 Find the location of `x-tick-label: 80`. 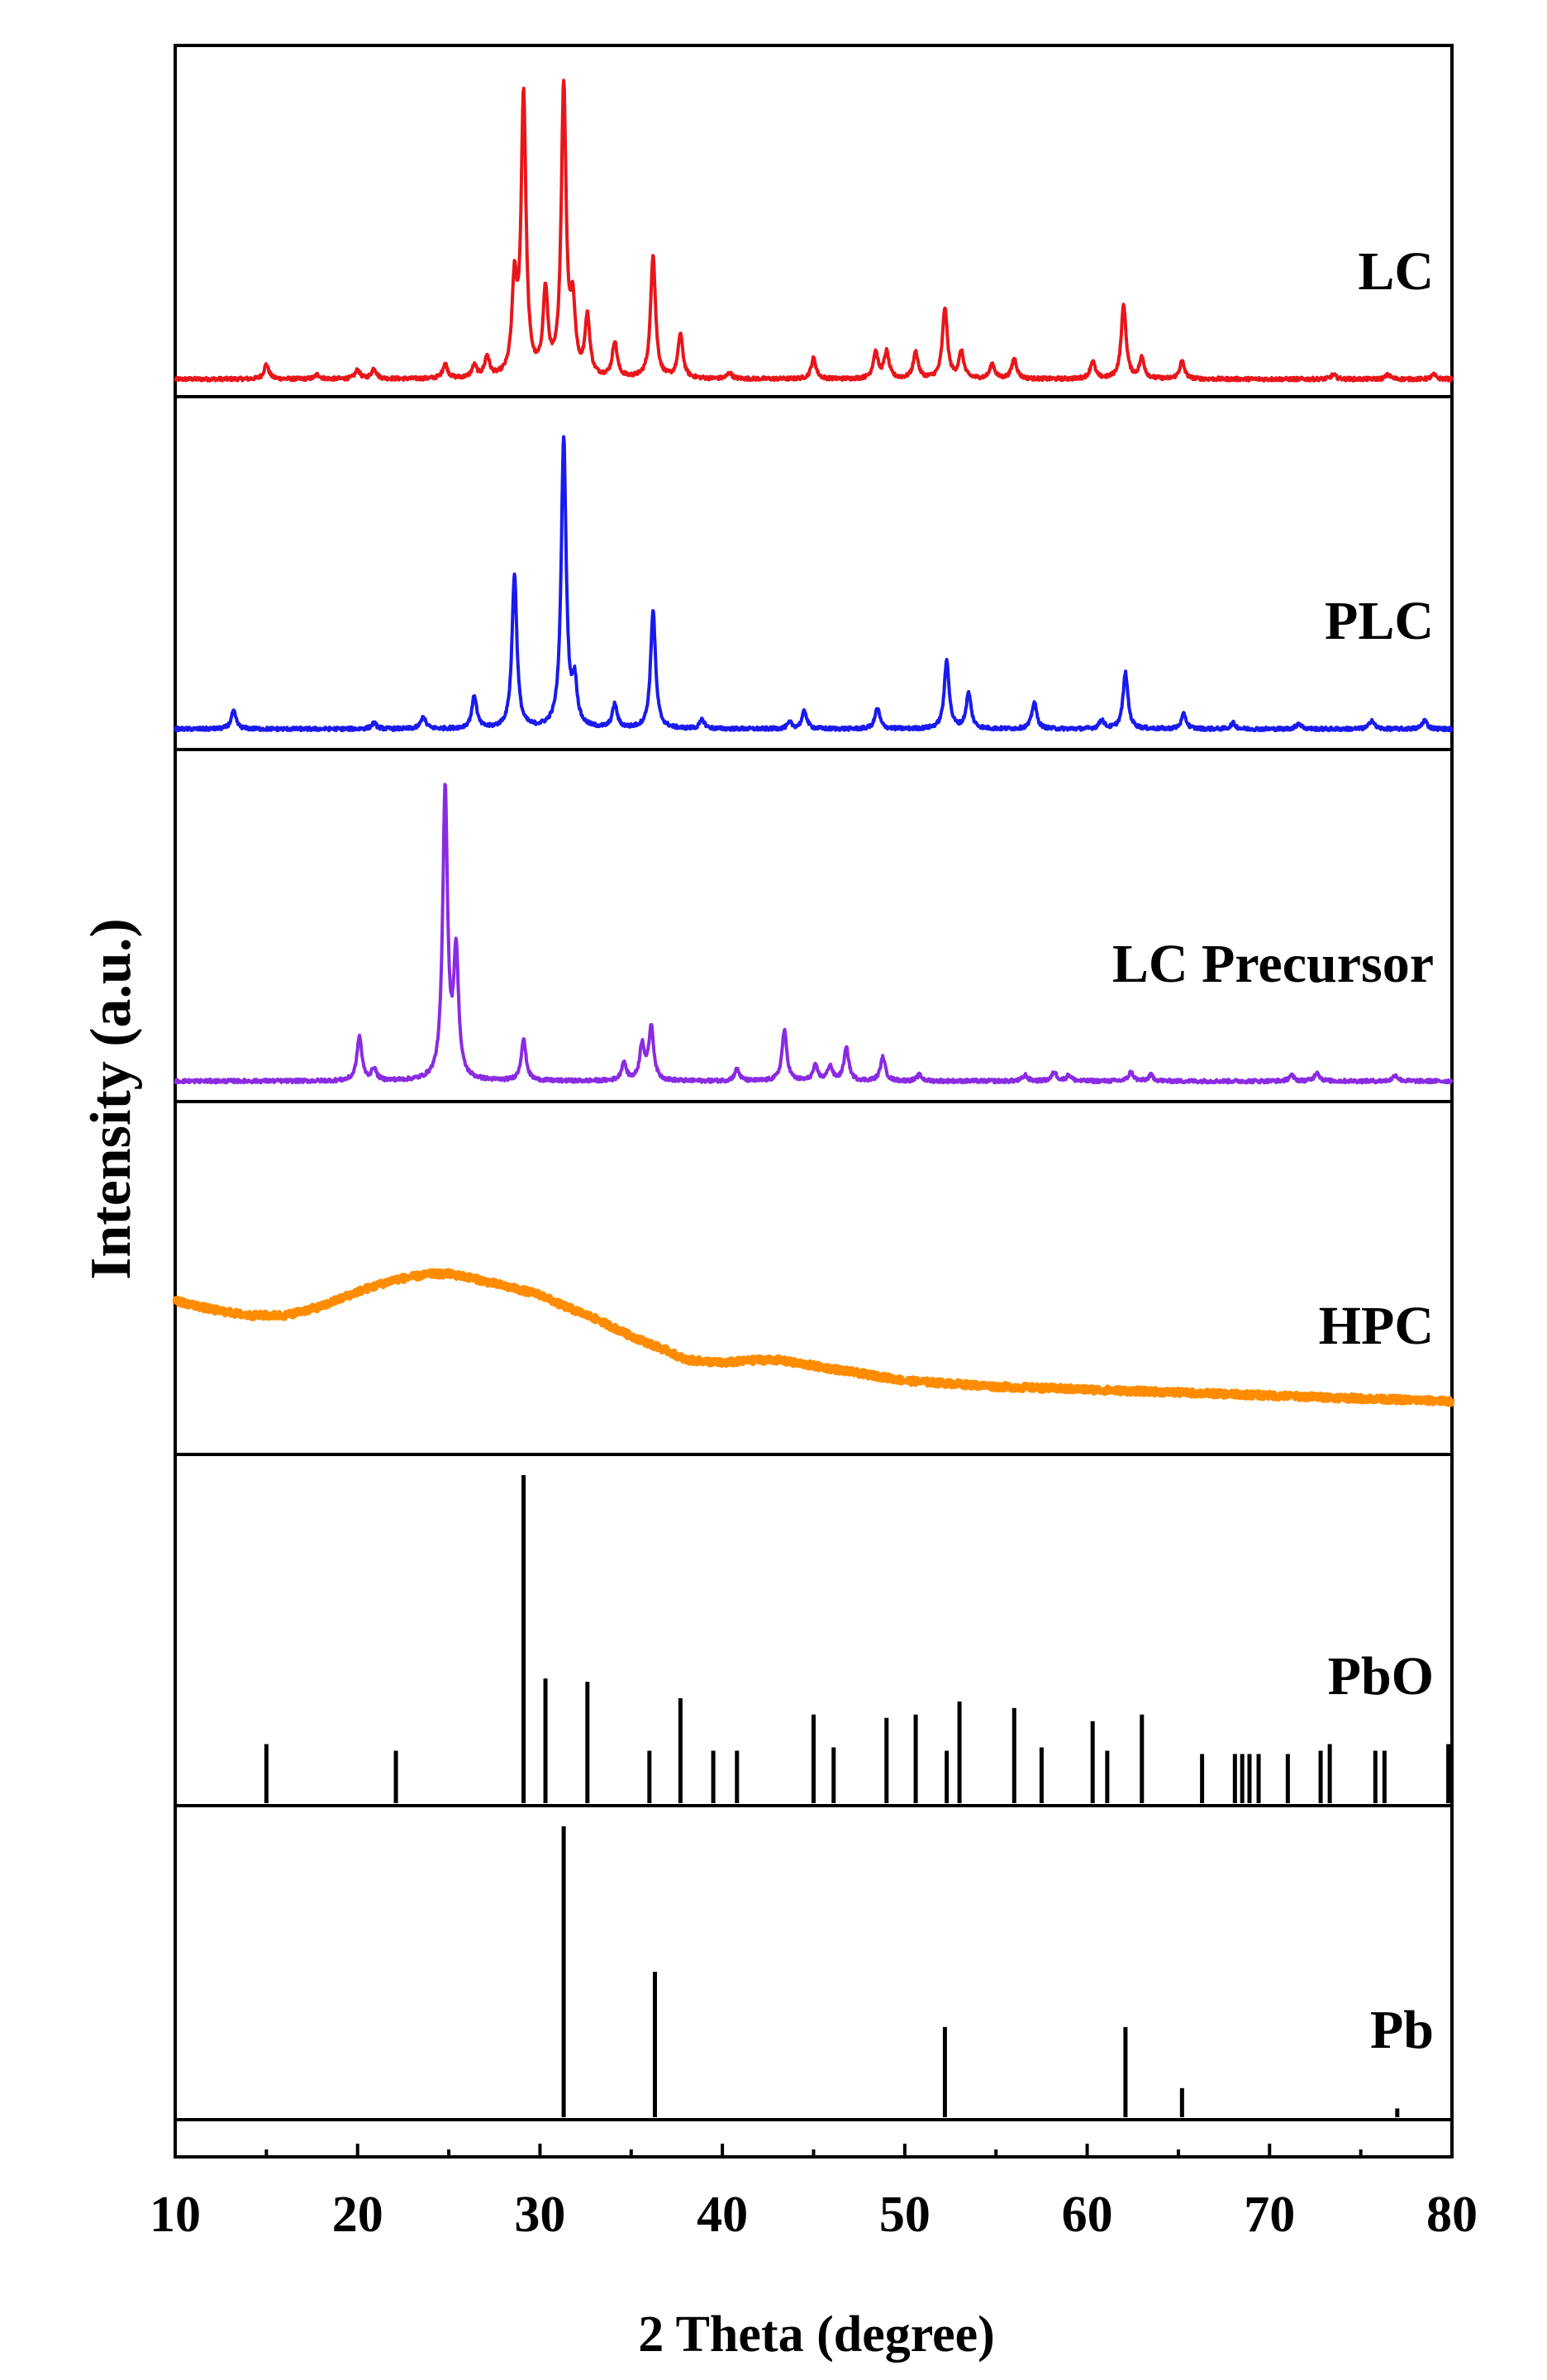

x-tick-label: 80 is located at coordinates (1452, 2215).